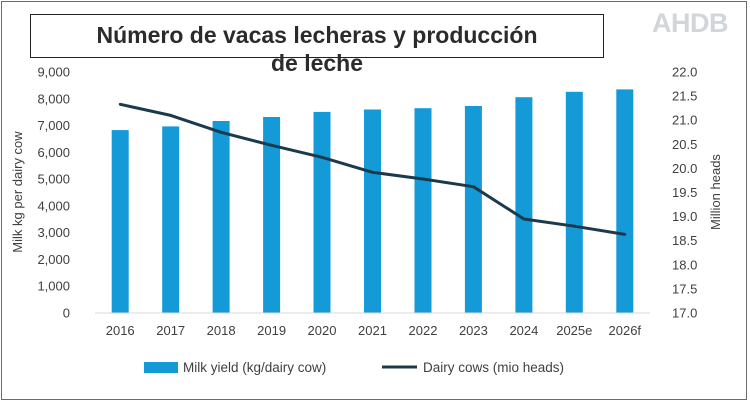 The image size is (750, 403). Describe the element at coordinates (423, 179) in the screenshot. I see `line-point-2022` at that location.